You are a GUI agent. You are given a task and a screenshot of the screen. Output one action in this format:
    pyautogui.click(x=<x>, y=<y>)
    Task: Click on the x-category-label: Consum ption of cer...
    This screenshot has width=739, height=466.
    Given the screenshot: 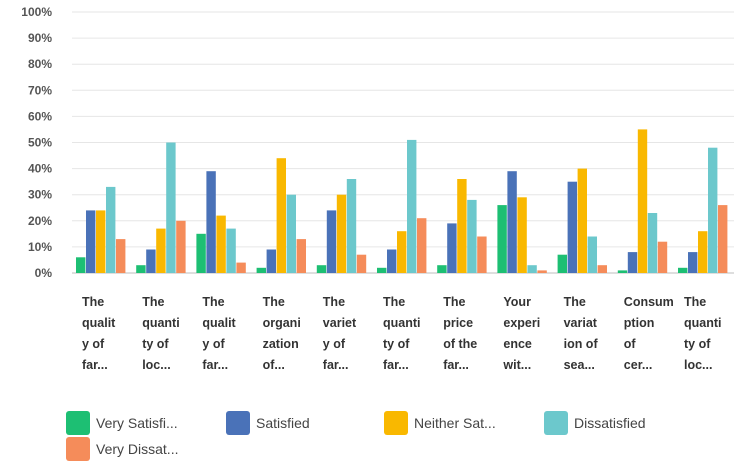 What is the action you would take?
    pyautogui.click(x=648, y=333)
    